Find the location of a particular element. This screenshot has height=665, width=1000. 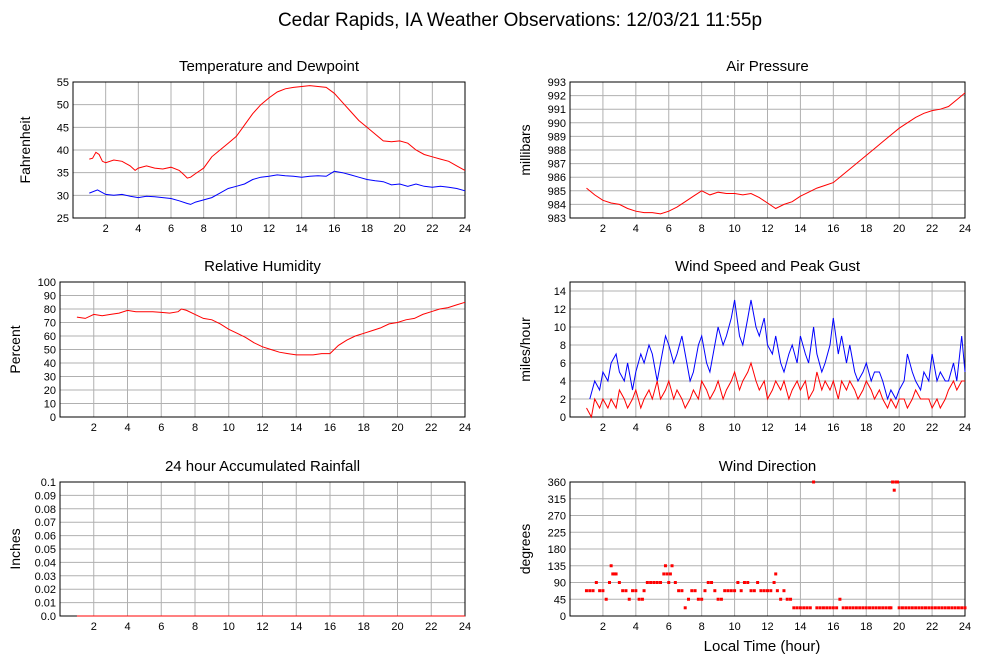

y-tick-label: 0.08 is located at coordinates (45, 510).